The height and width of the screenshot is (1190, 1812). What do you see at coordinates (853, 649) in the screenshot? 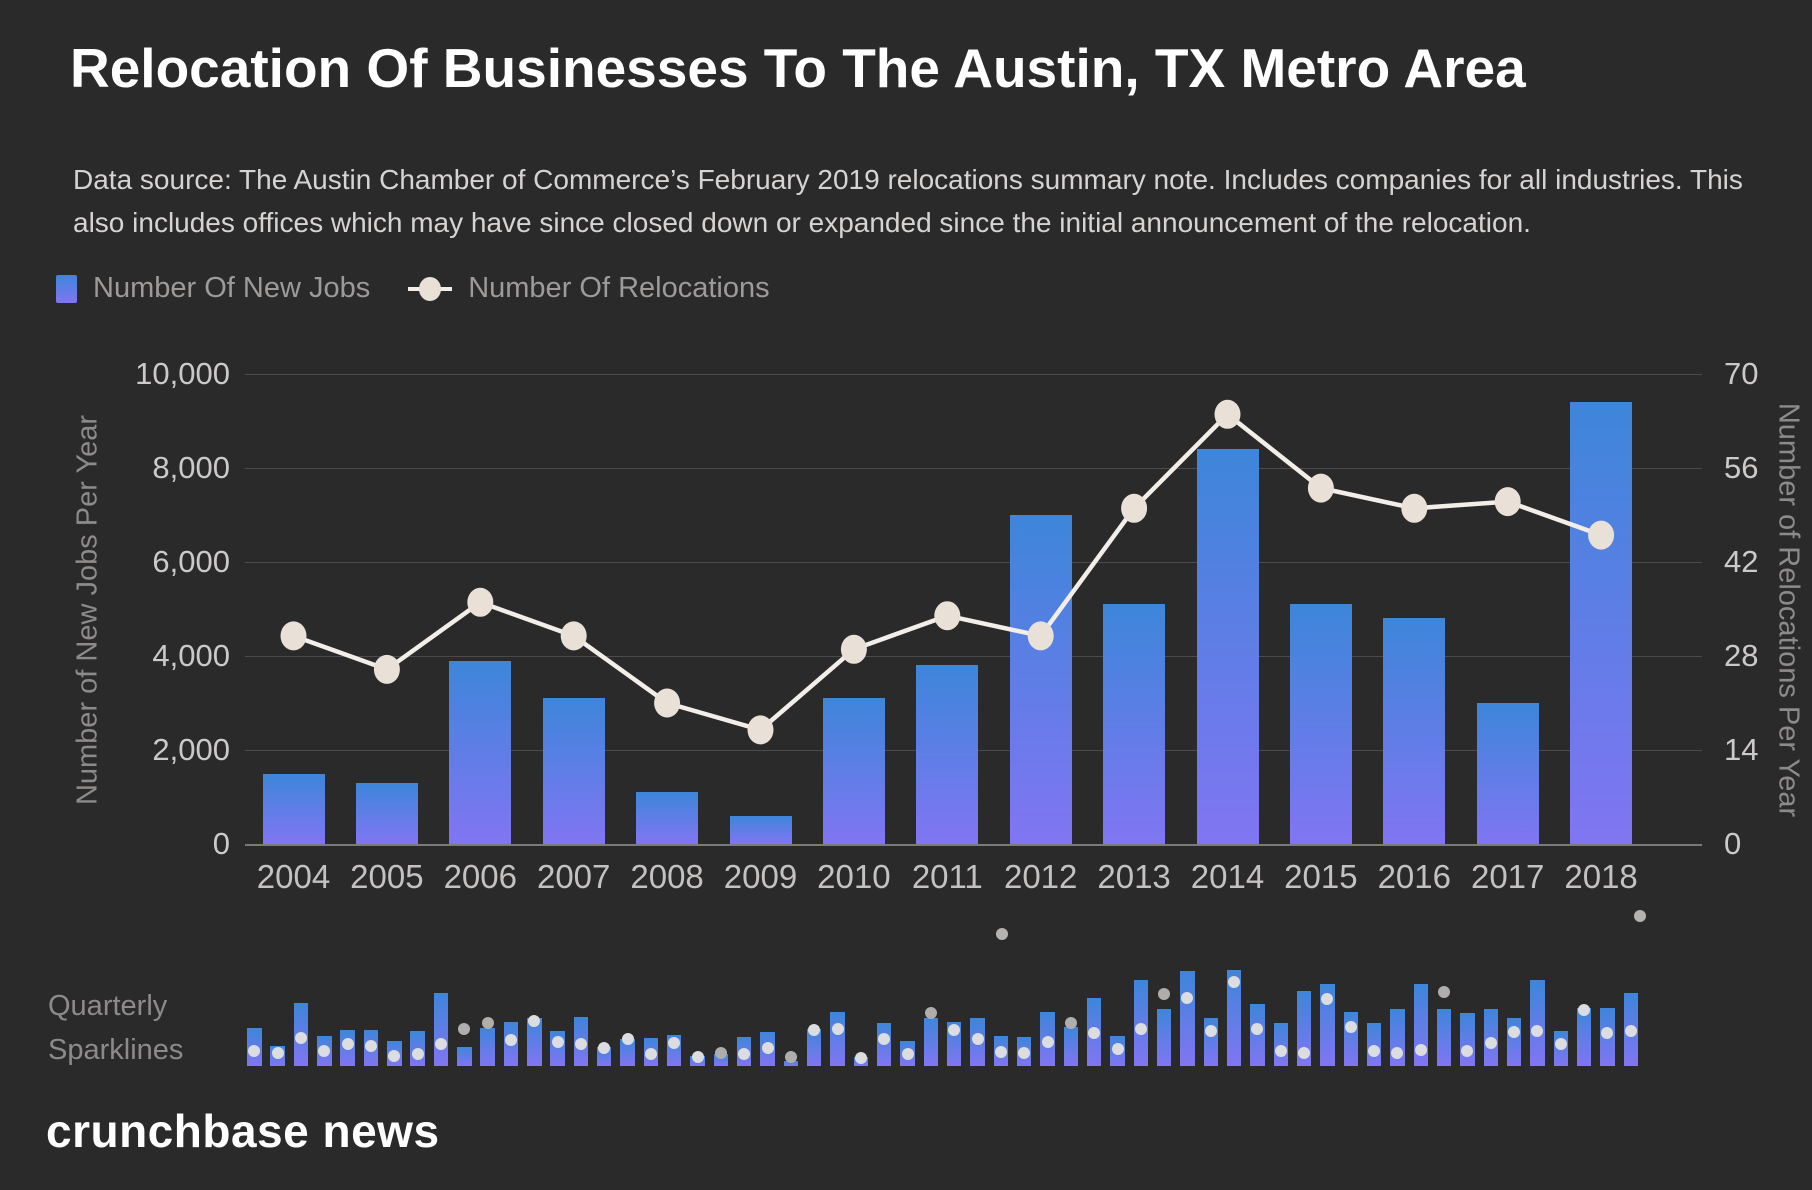
I see `relocations-point-2010` at bounding box center [853, 649].